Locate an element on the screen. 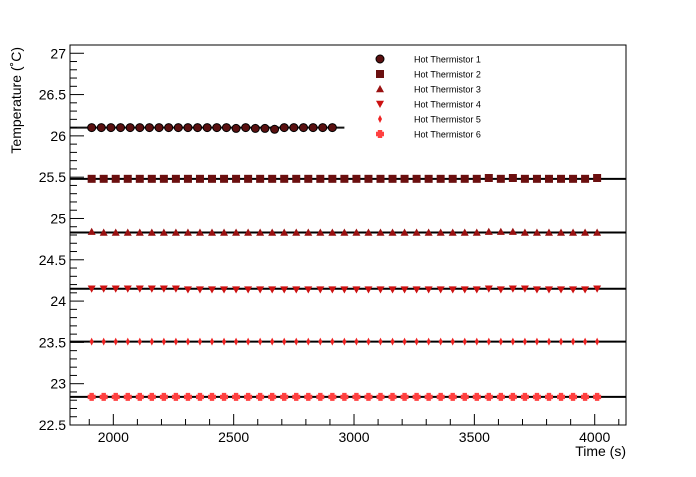  y-axis-label: Temperature (˚C) is located at coordinates (16, 100).